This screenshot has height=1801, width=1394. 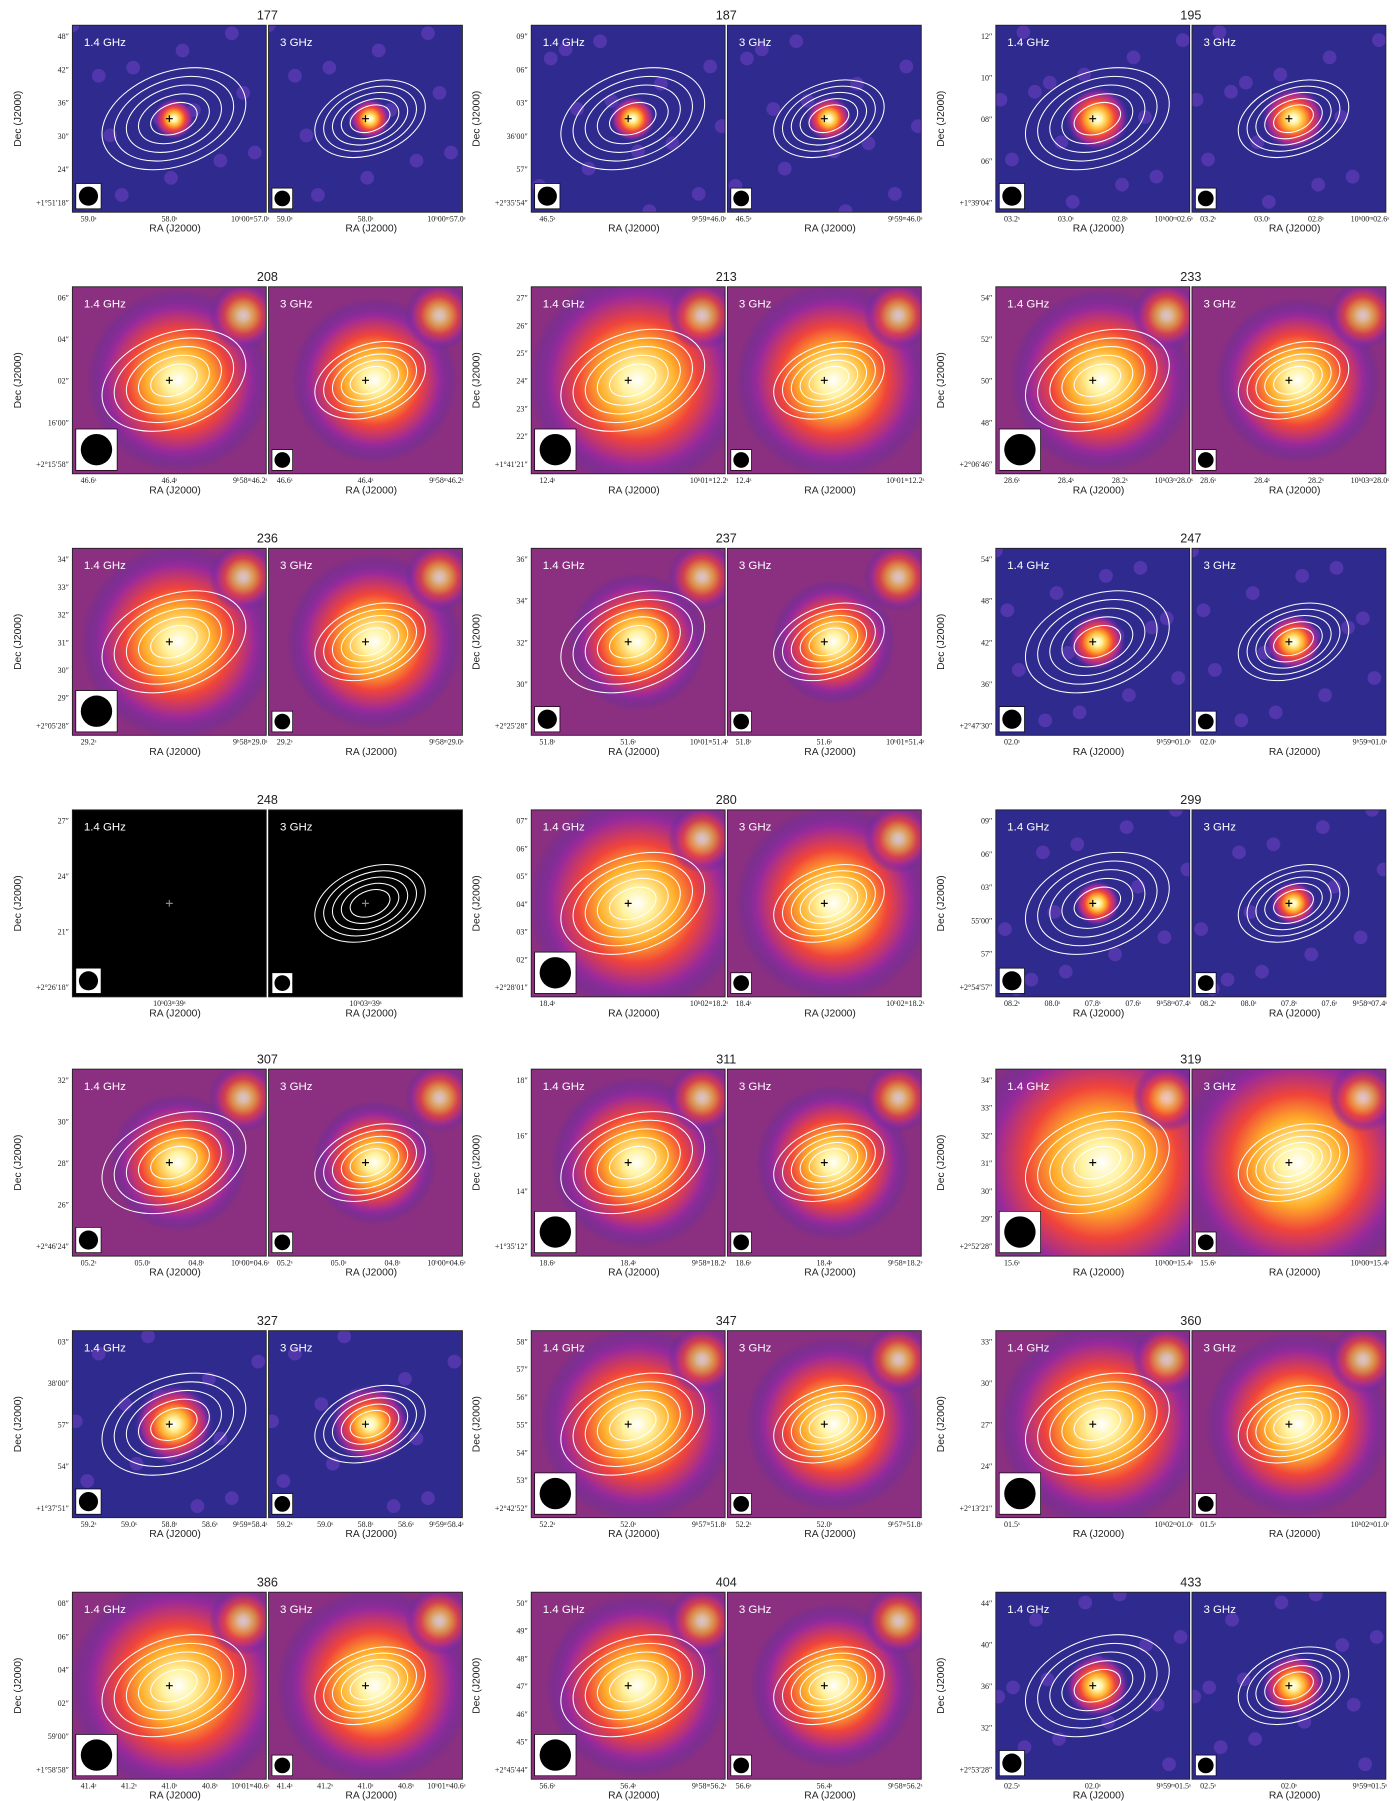 I want to click on dec-tick-label: 21″, so click(x=63, y=932).